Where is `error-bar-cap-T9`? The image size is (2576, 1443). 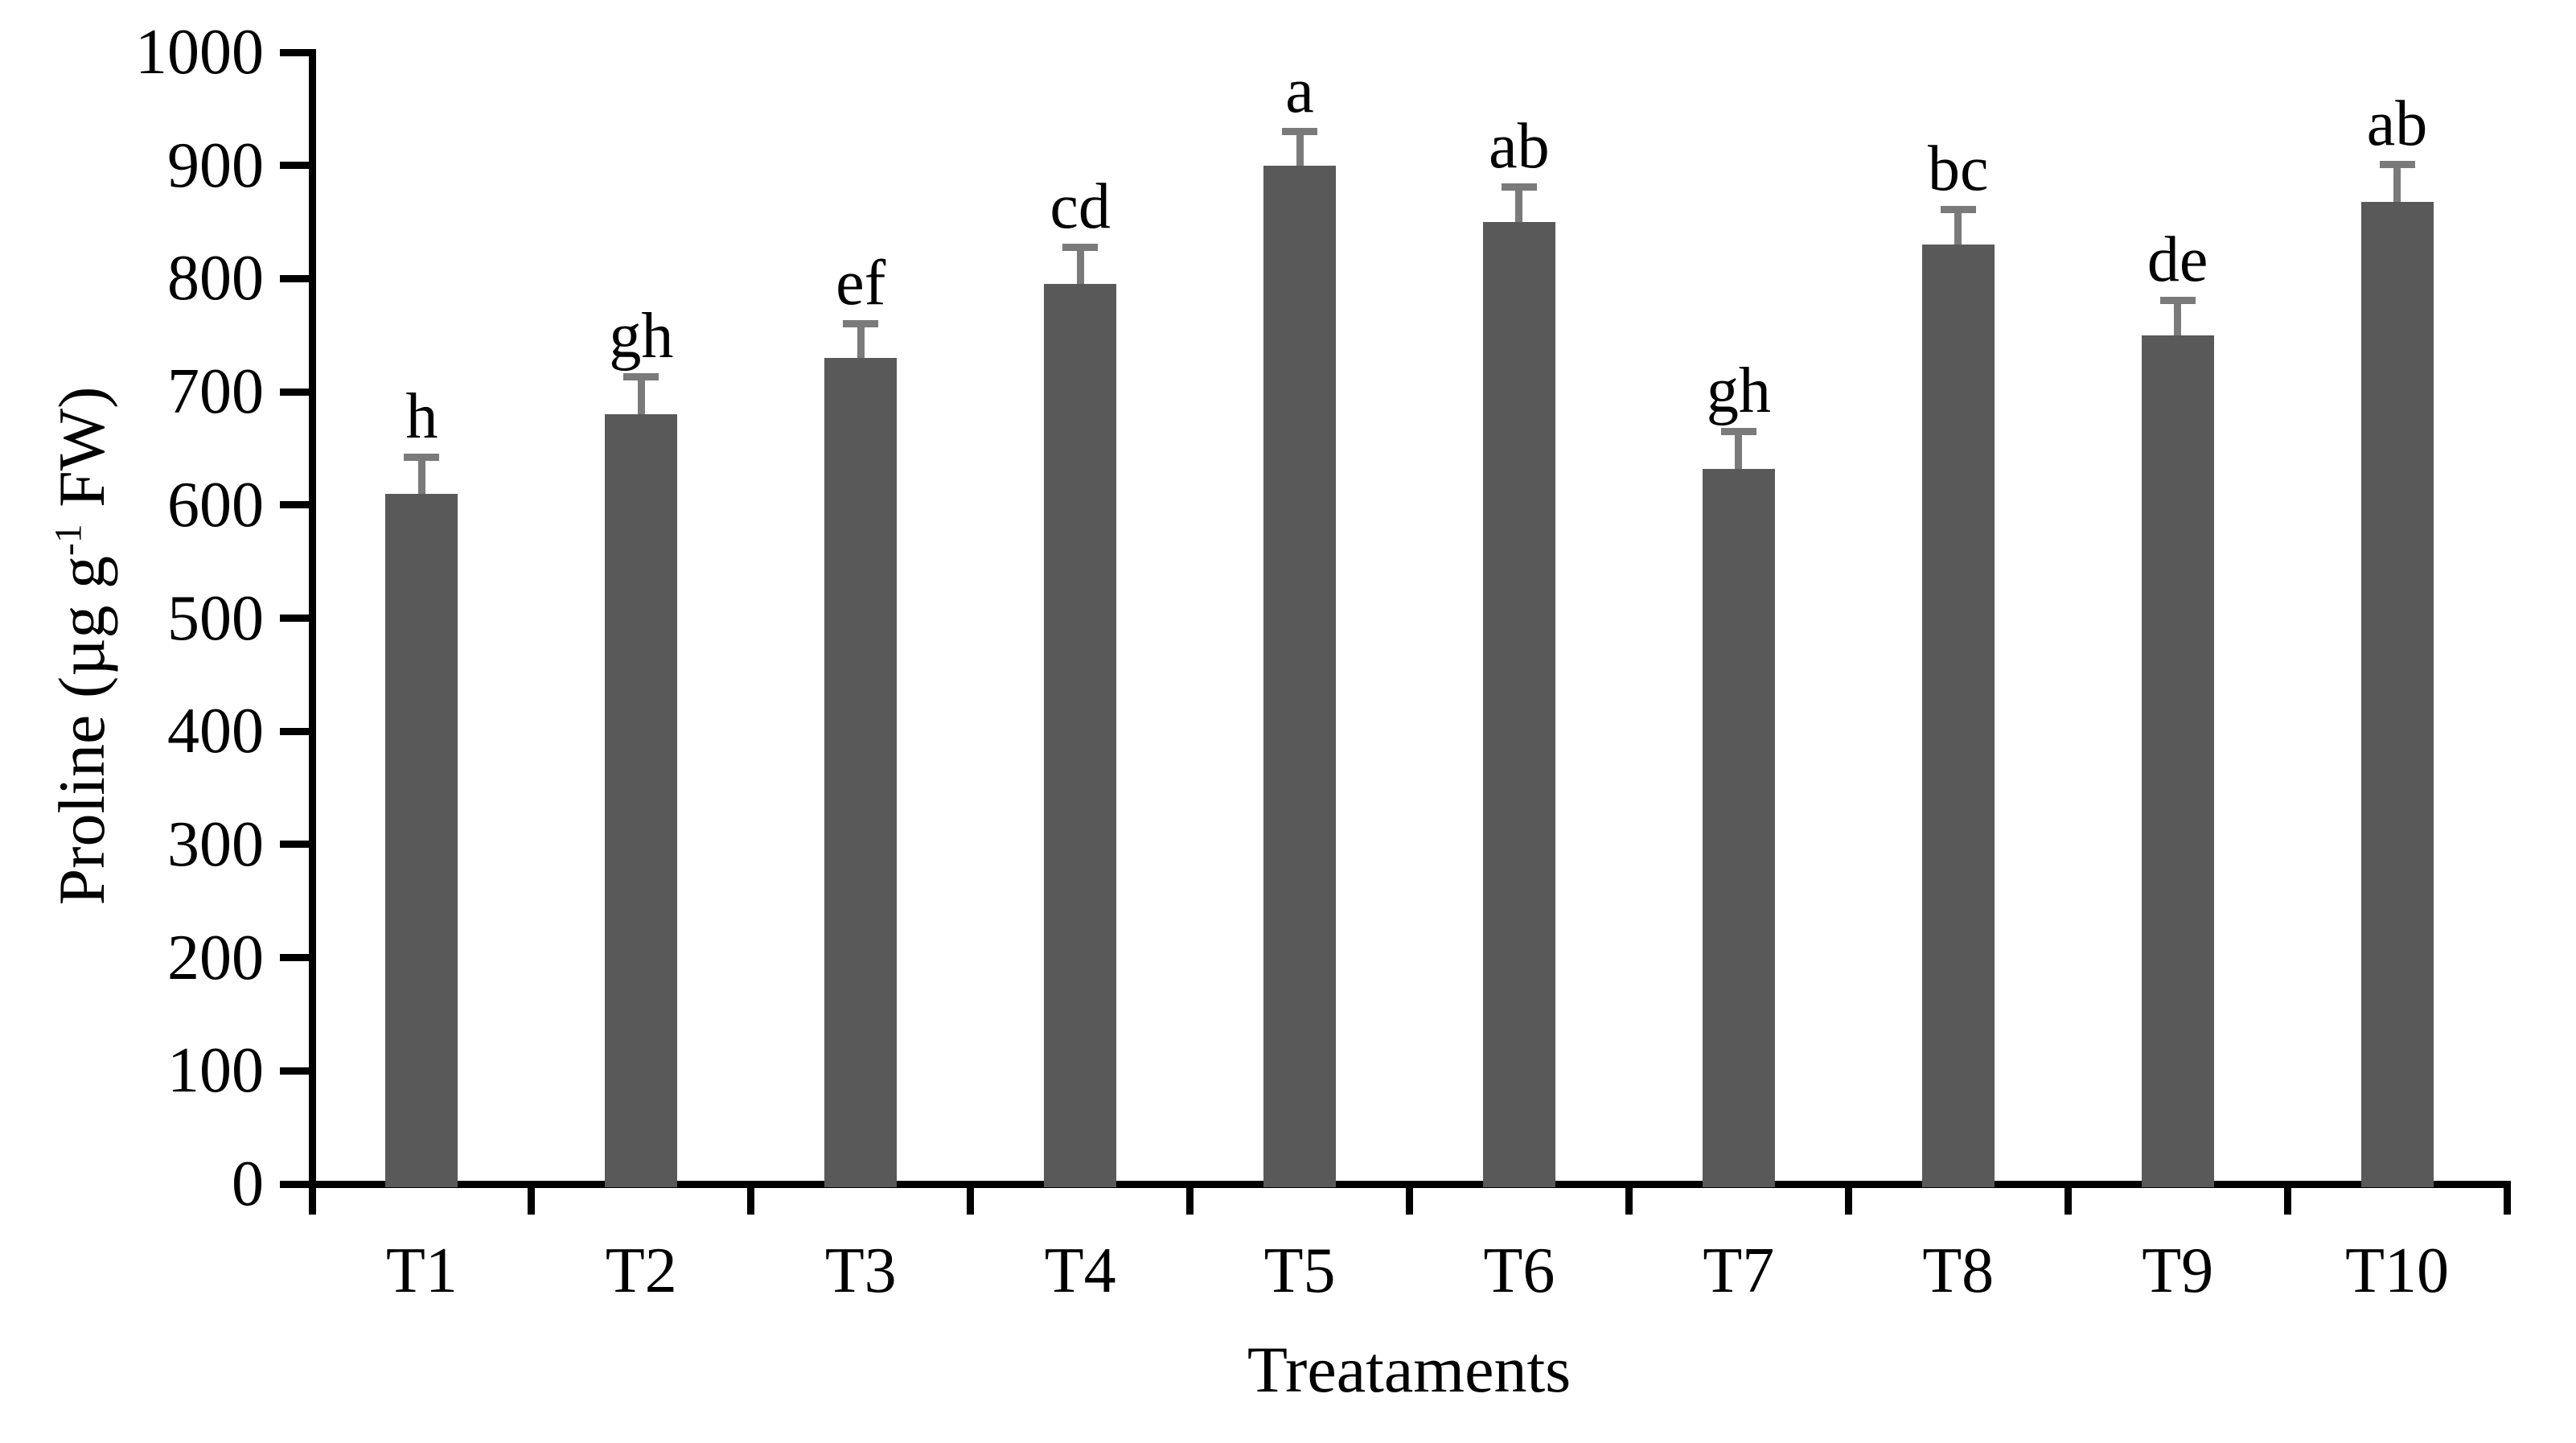
error-bar-cap-T9 is located at coordinates (2177, 300).